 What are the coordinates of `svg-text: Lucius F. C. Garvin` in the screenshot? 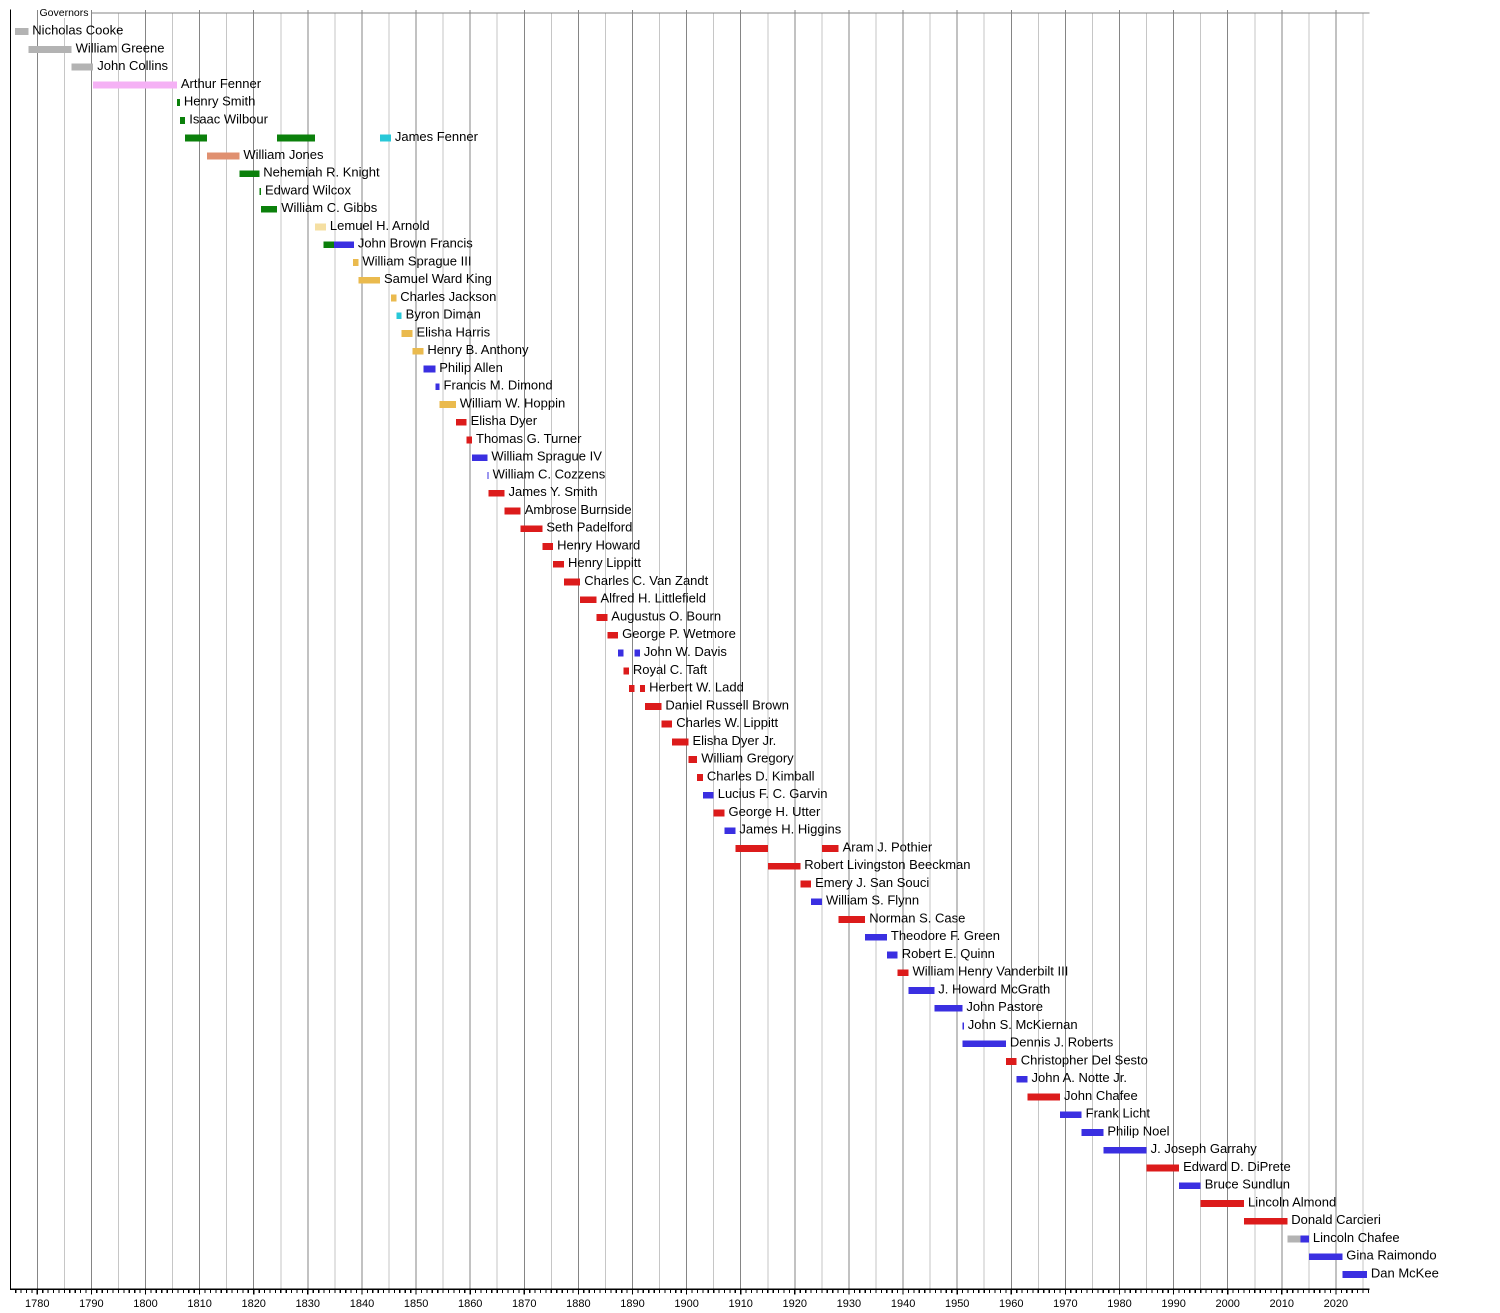 It's located at (773, 793).